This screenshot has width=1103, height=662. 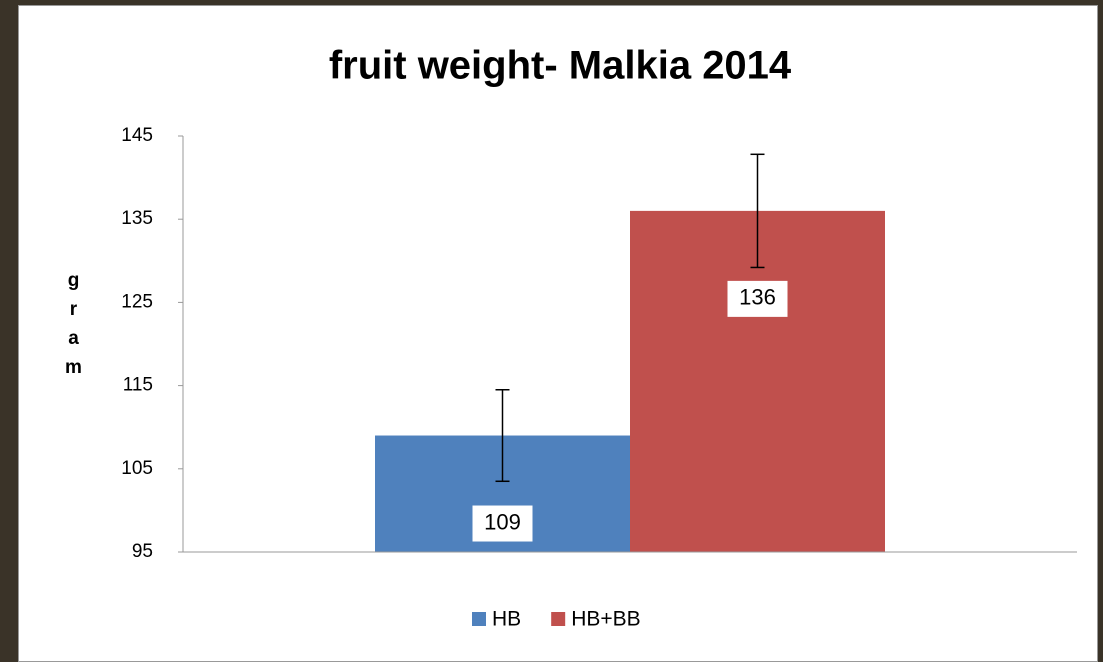 I want to click on data-label: 136, so click(x=757, y=297).